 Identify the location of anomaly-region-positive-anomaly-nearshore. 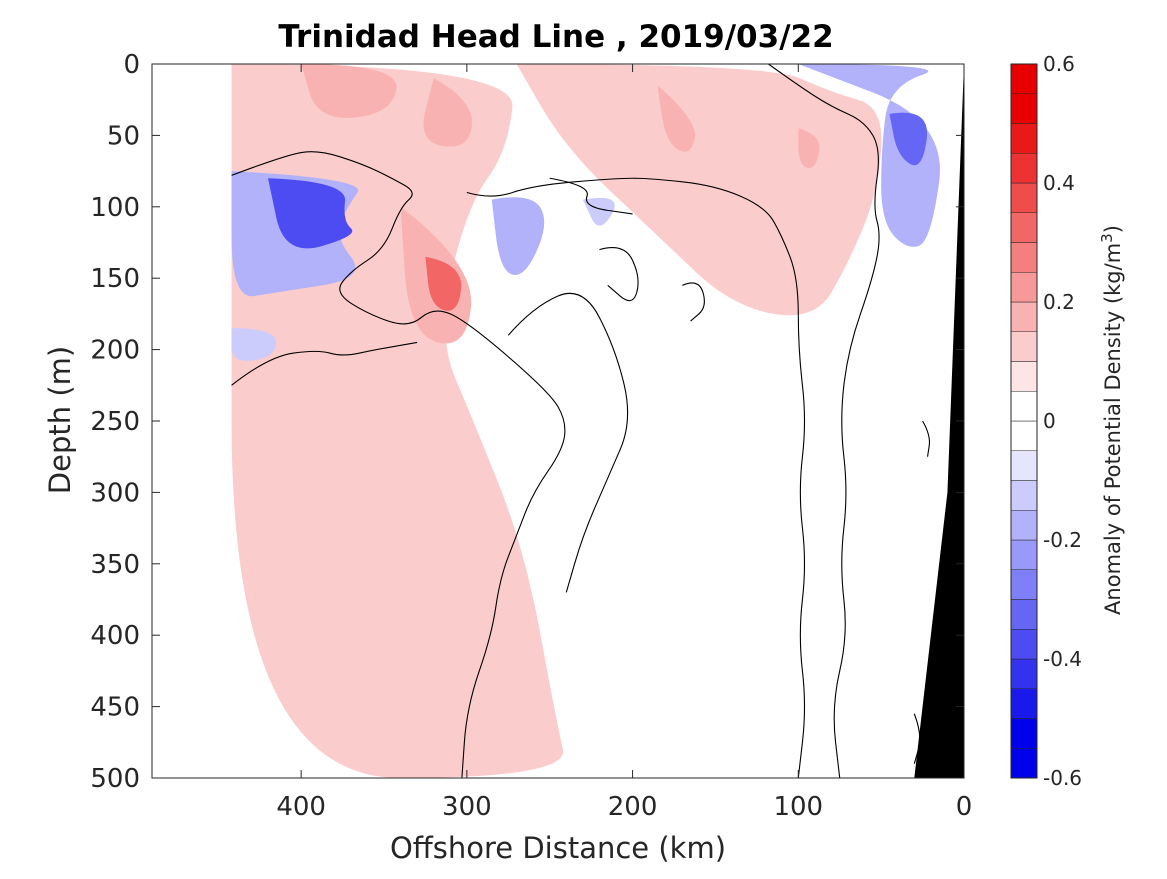
(699, 190).